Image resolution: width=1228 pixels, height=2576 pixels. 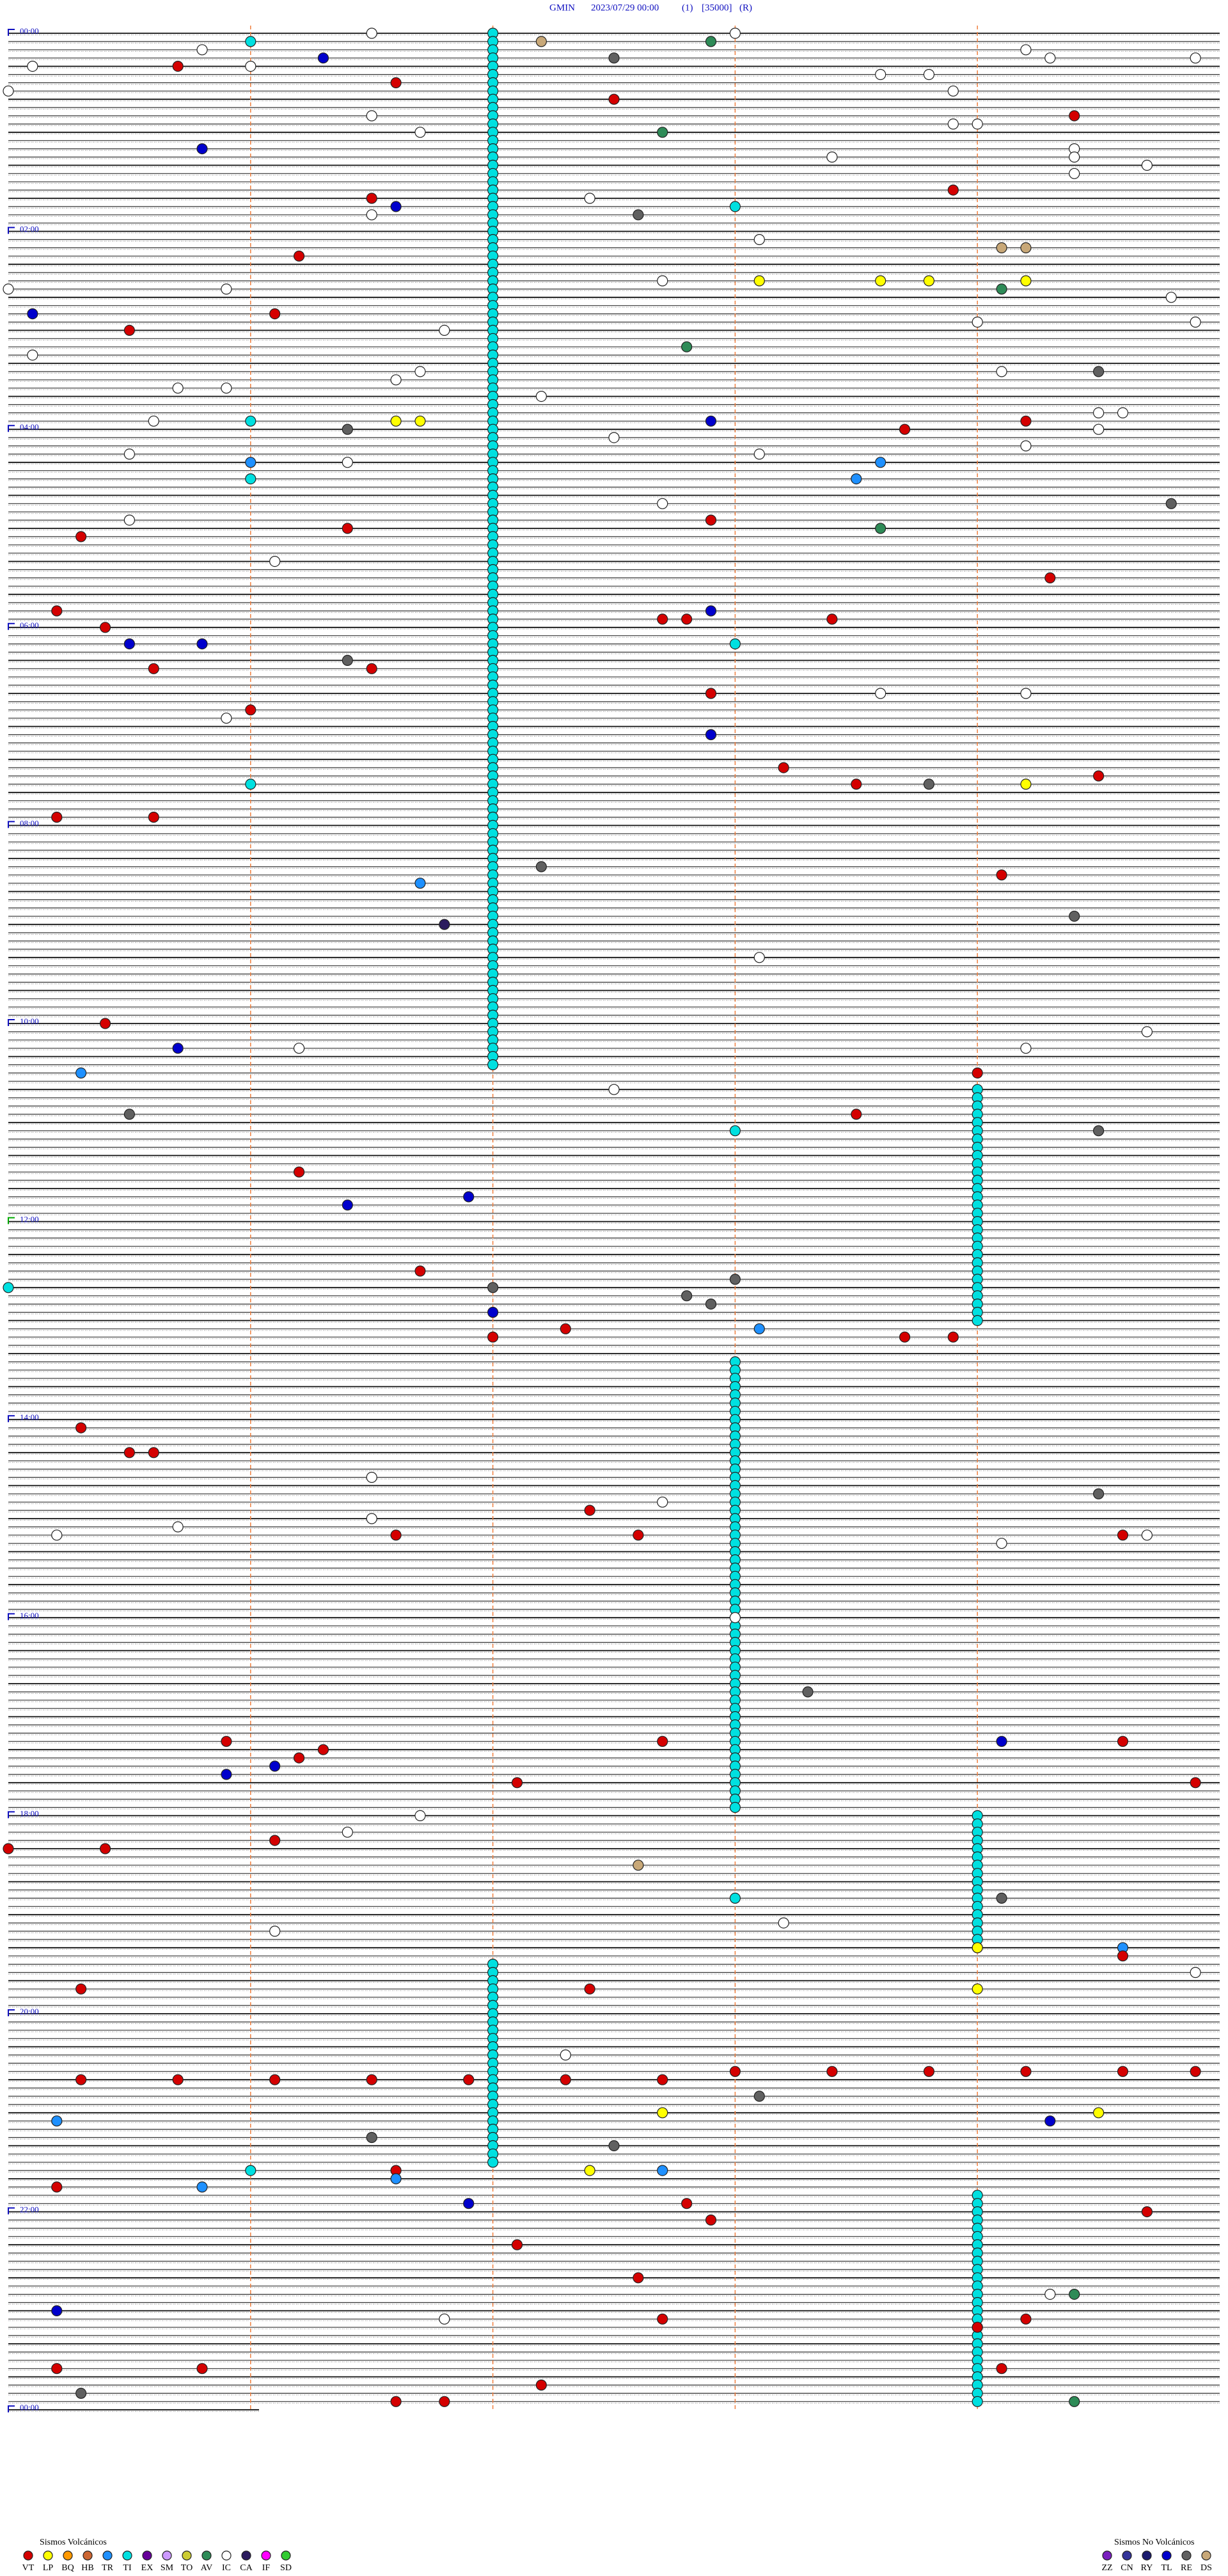 I want to click on time-label: 20:00, so click(x=29, y=2011).